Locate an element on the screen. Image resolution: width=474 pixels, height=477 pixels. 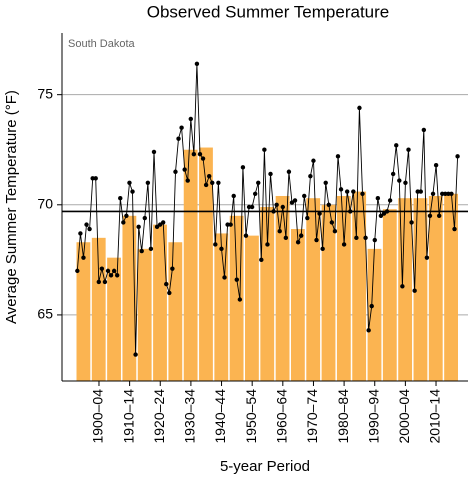
chart-title: Observed Summer Temperature is located at coordinates (268, 11).